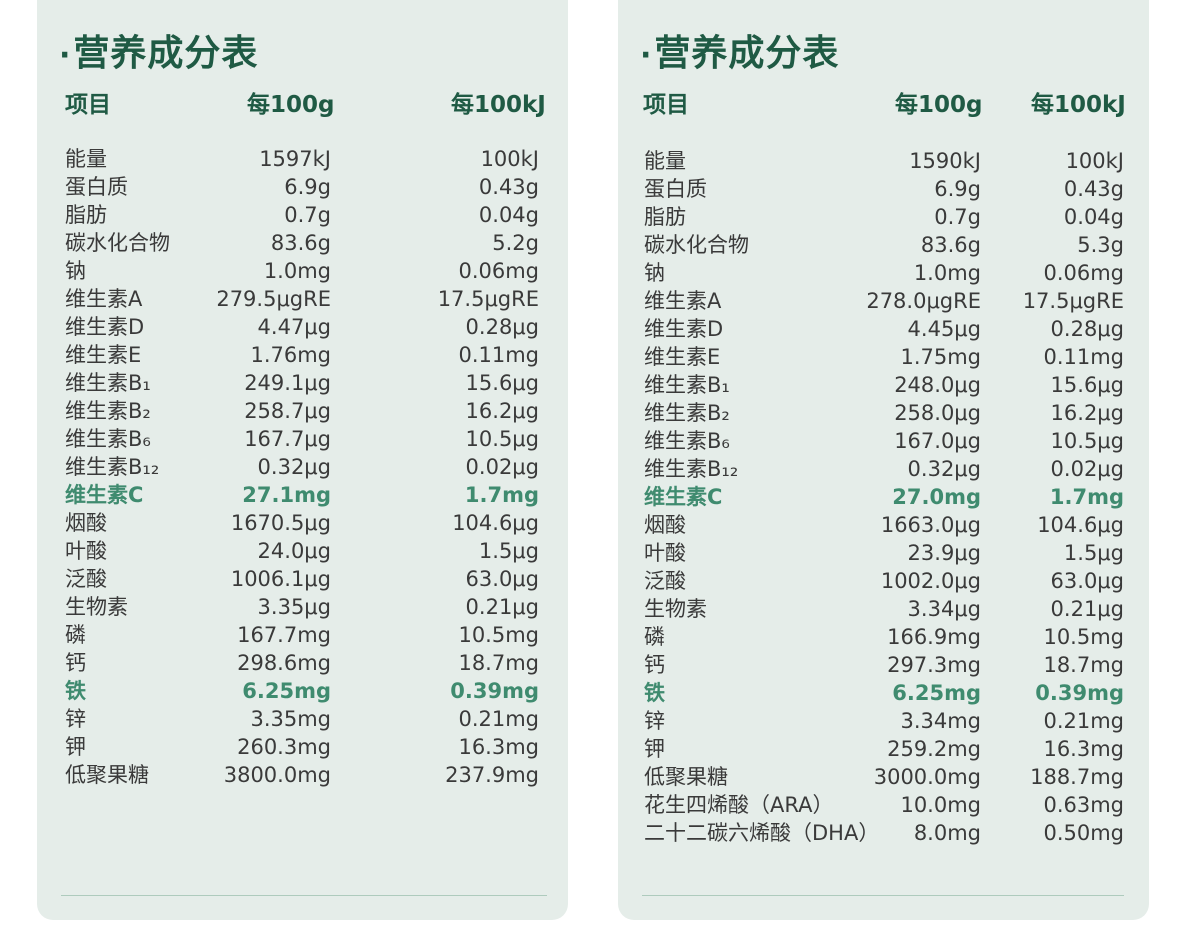 This screenshot has height=946, width=1200. What do you see at coordinates (103, 355) in the screenshot?
I see `nutrient-name: 维生素E` at bounding box center [103, 355].